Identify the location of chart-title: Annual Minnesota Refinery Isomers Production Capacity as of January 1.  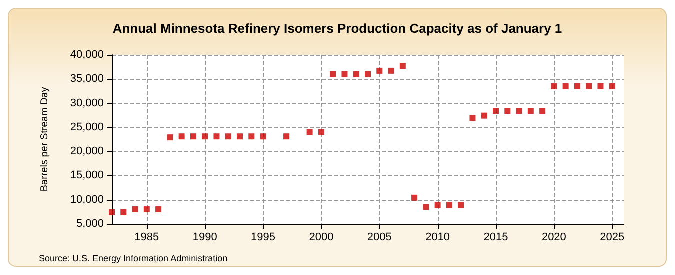
(337, 28).